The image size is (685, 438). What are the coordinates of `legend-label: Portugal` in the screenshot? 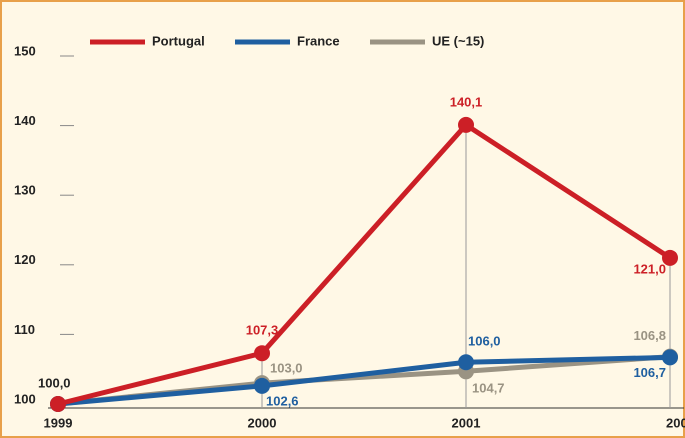 It's located at (178, 40).